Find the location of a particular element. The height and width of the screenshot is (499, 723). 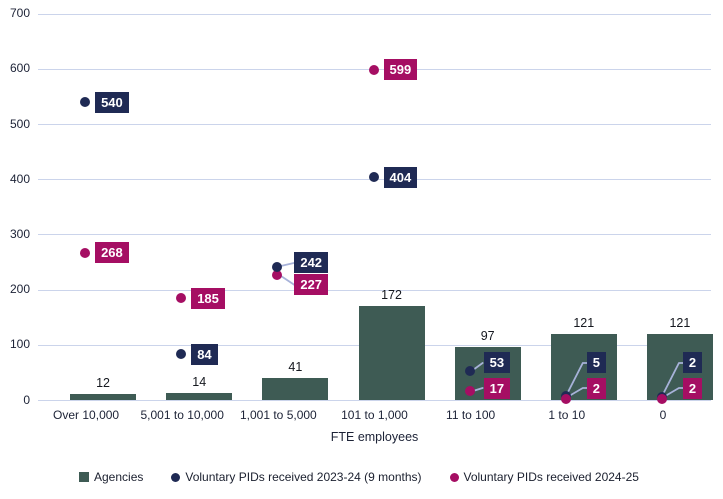

point-label-2023-24: 53 is located at coordinates (497, 362).